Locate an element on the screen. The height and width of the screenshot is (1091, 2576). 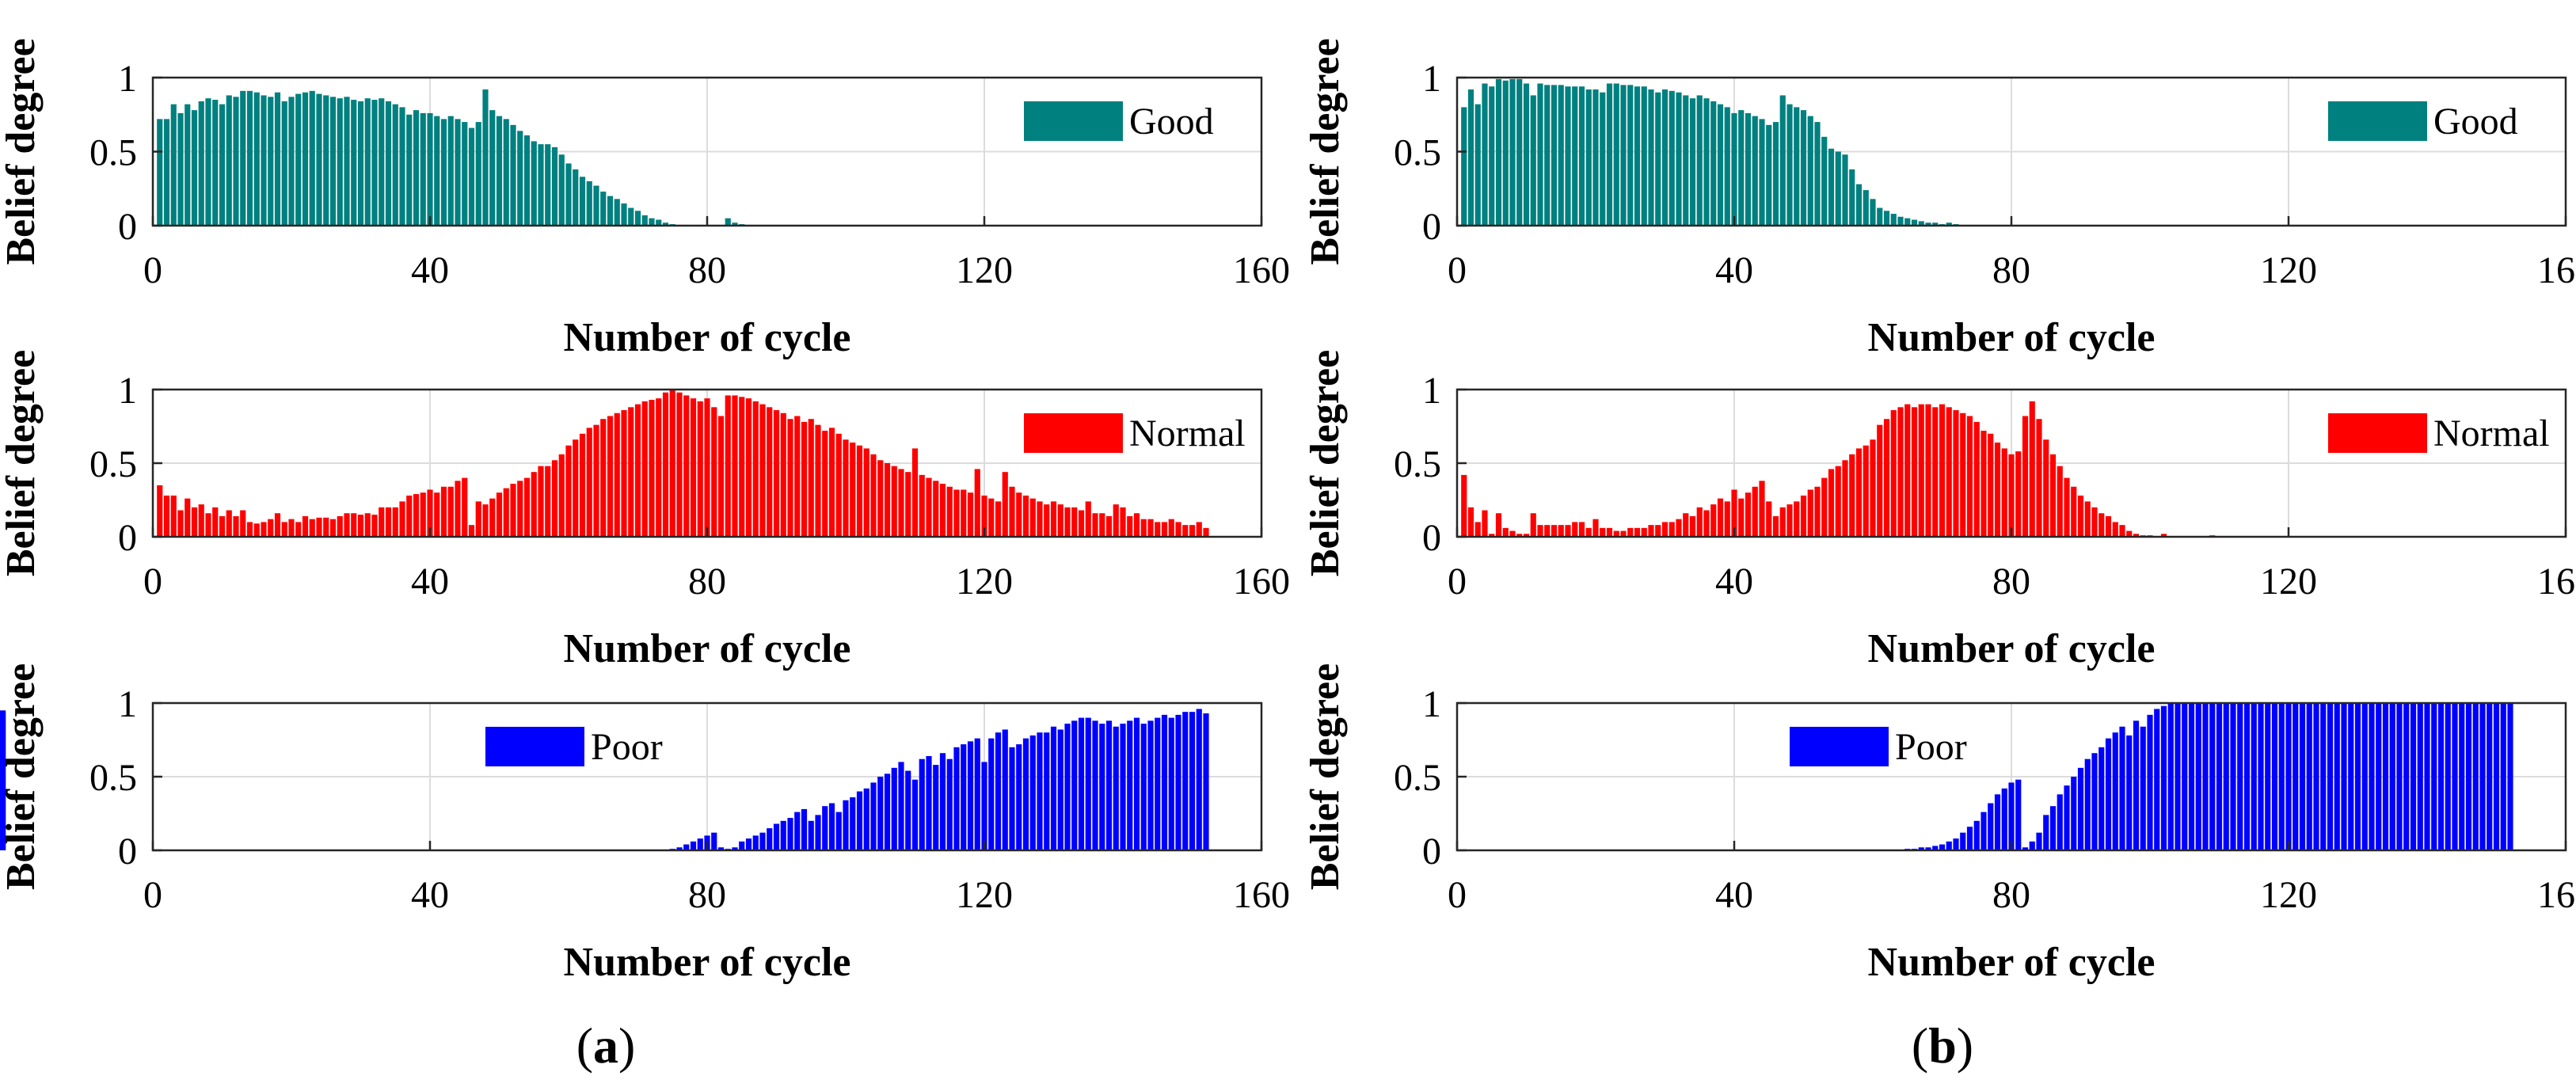
x-tick-label: 120 is located at coordinates (984, 895).